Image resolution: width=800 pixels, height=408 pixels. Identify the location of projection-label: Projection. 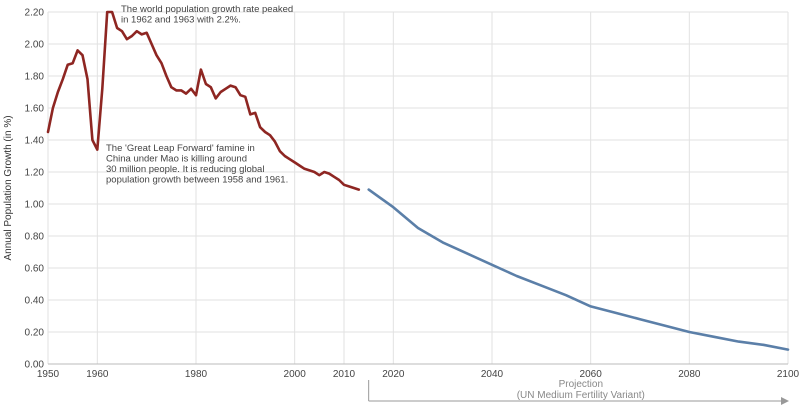
(581, 384).